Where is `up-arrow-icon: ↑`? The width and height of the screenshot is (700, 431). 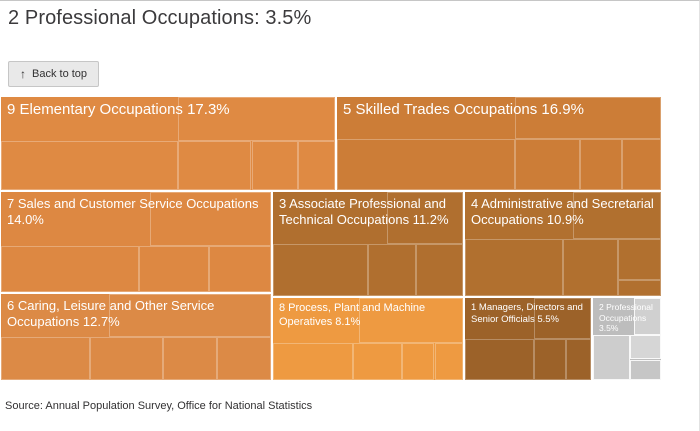
up-arrow-icon: ↑ is located at coordinates (23, 74).